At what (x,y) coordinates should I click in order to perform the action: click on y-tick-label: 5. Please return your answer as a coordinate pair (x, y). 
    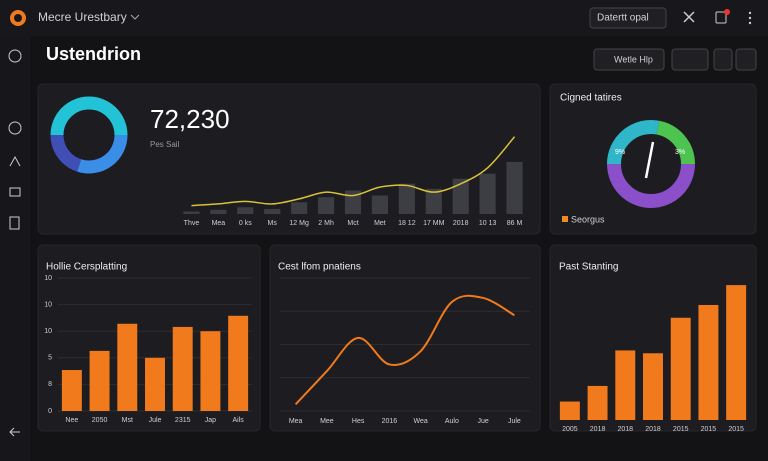
    Looking at the image, I should click on (50, 358).